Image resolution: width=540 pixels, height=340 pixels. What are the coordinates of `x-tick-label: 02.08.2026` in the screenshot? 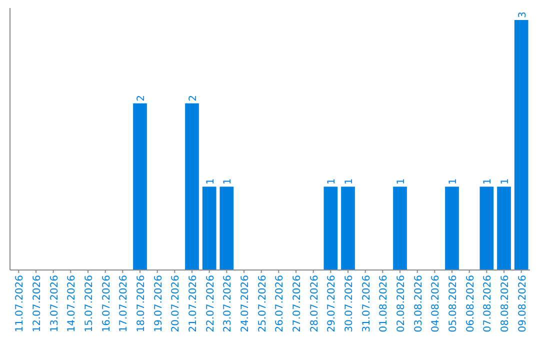 It's located at (401, 303).